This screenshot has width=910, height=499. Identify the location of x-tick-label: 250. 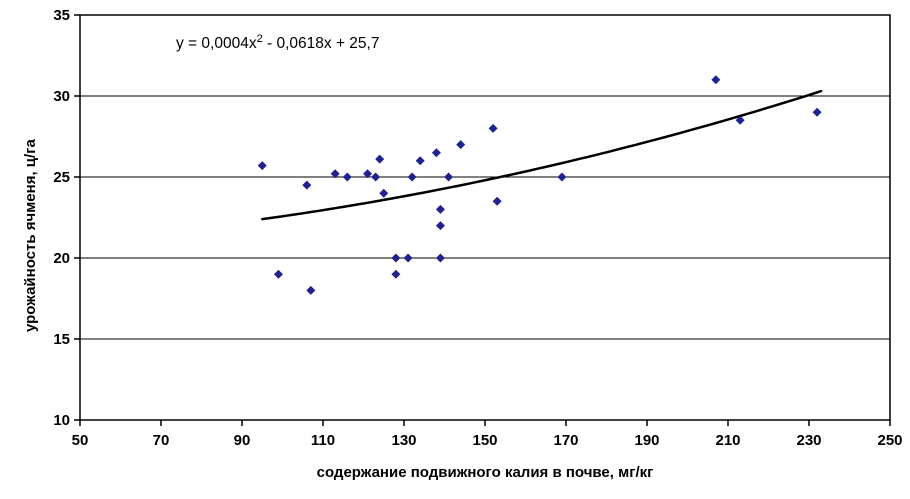
(889, 440).